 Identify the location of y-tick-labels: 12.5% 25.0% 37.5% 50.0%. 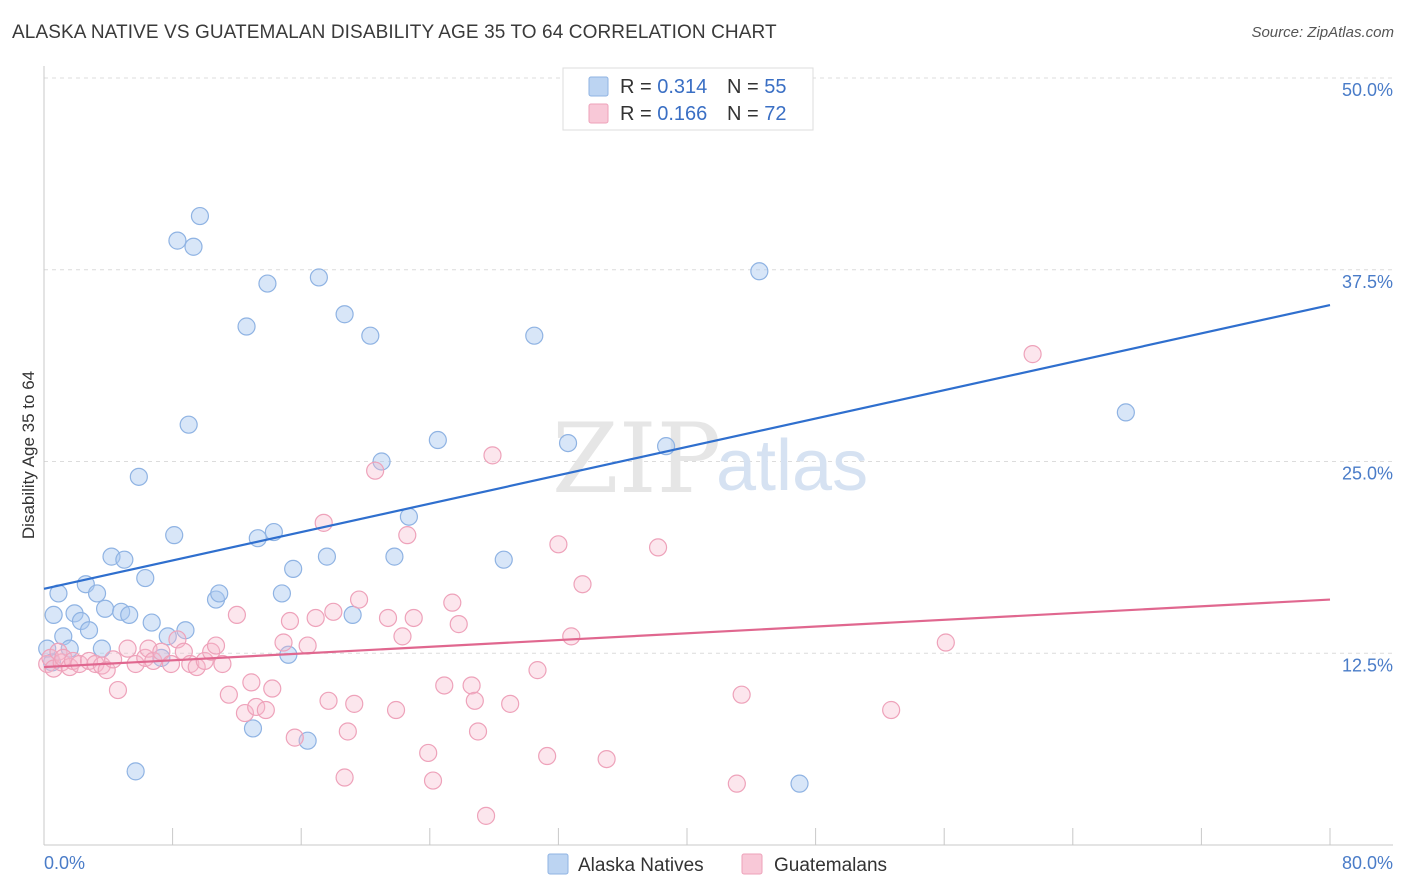
(1367, 377).